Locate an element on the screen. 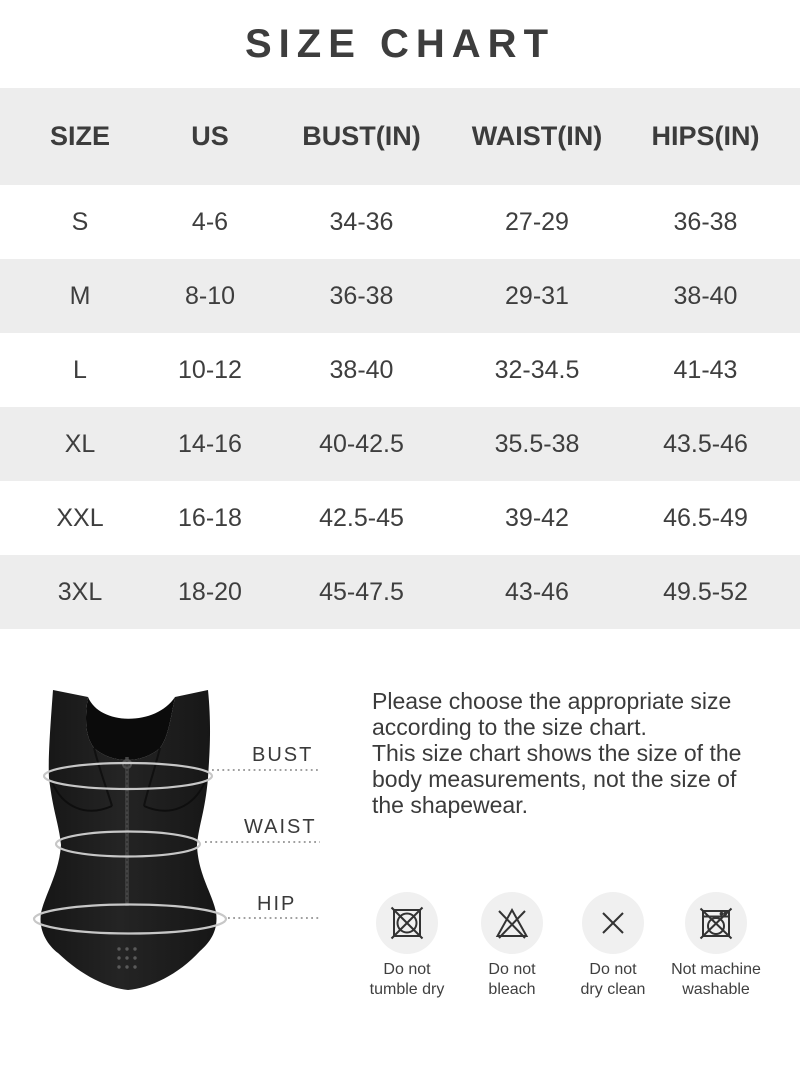 The height and width of the screenshot is (1067, 800). page-title: SIZE CHART is located at coordinates (400, 44).